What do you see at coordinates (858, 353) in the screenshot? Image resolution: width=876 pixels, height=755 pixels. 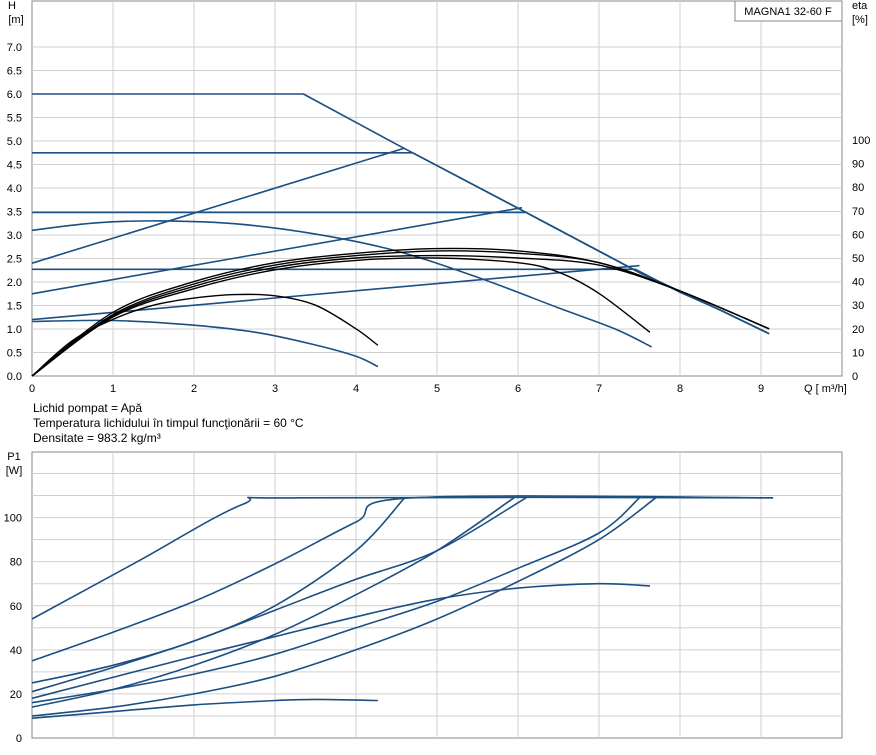 I see `y2-tick-label: 10` at bounding box center [858, 353].